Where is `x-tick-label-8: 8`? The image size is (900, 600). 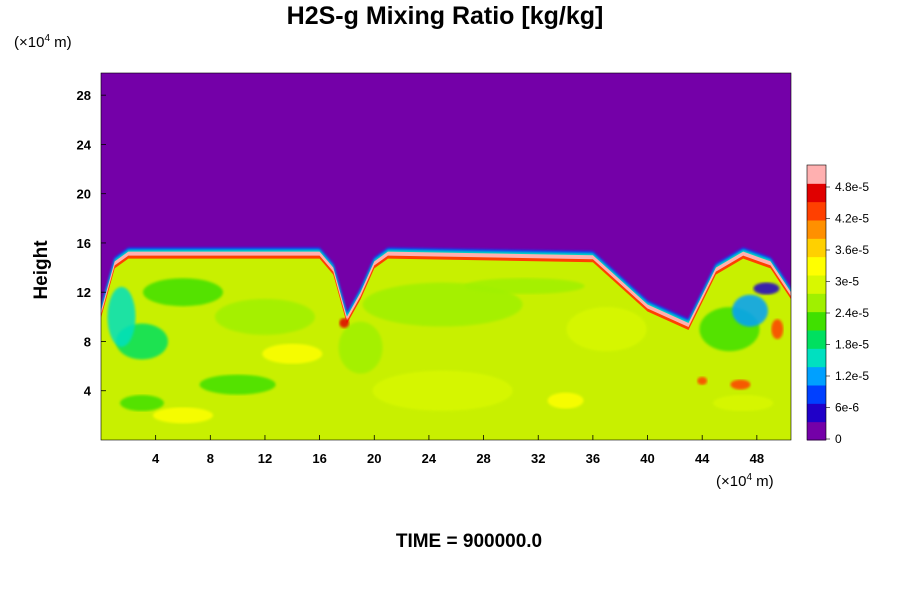 x-tick-label-8: 8 is located at coordinates (210, 458).